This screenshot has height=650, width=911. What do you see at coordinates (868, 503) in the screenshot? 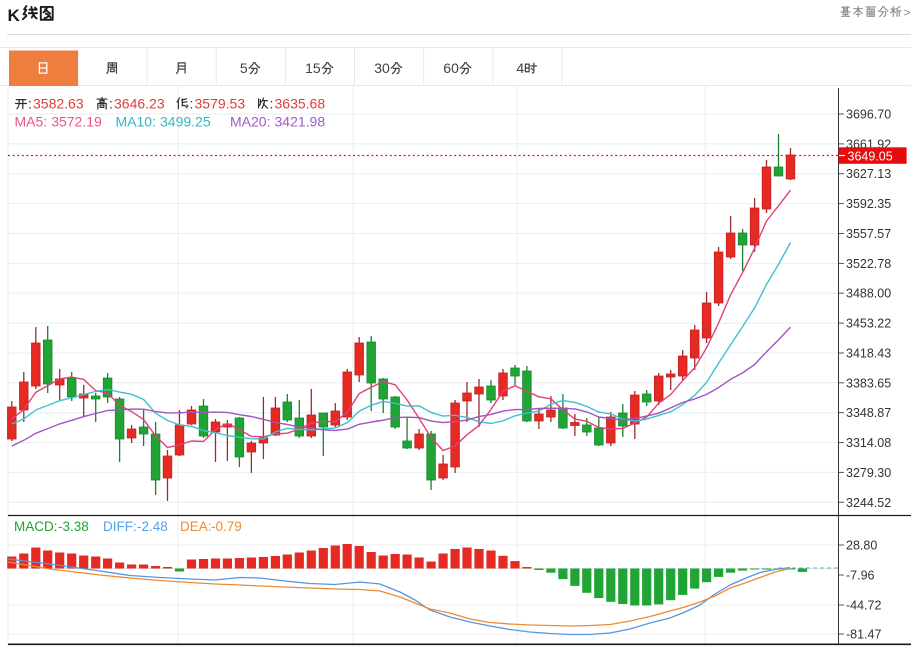
I see `svg-text: 3244.52` at bounding box center [868, 503].